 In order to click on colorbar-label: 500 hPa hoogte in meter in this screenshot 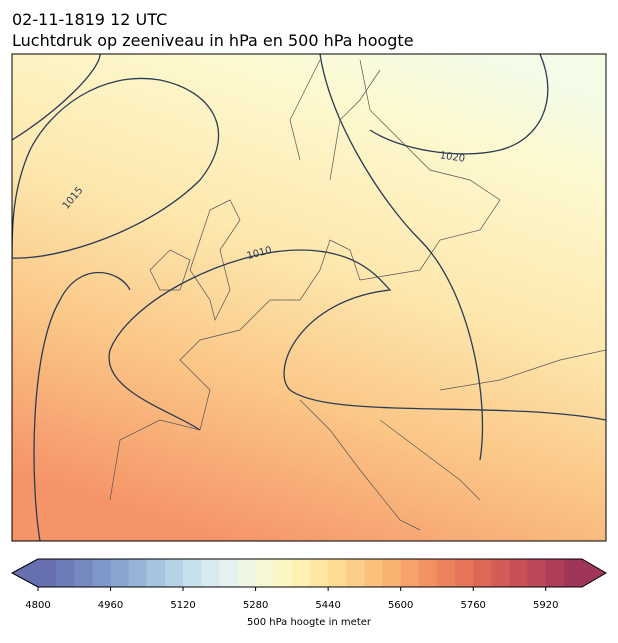, I will do `click(309, 622)`.